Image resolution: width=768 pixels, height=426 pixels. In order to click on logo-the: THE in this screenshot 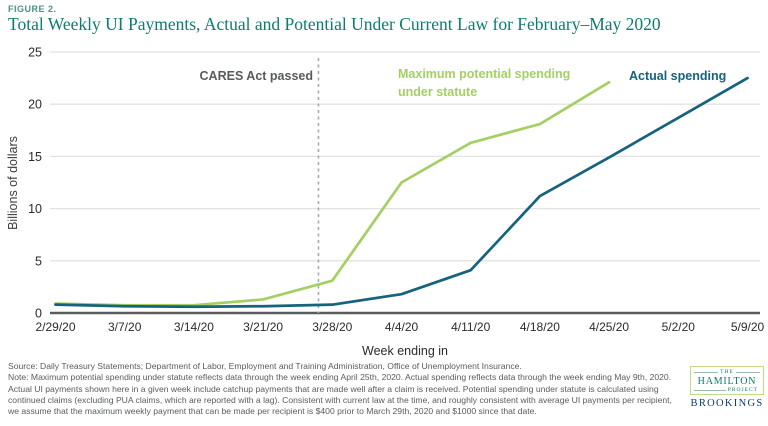, I will do `click(727, 372)`.